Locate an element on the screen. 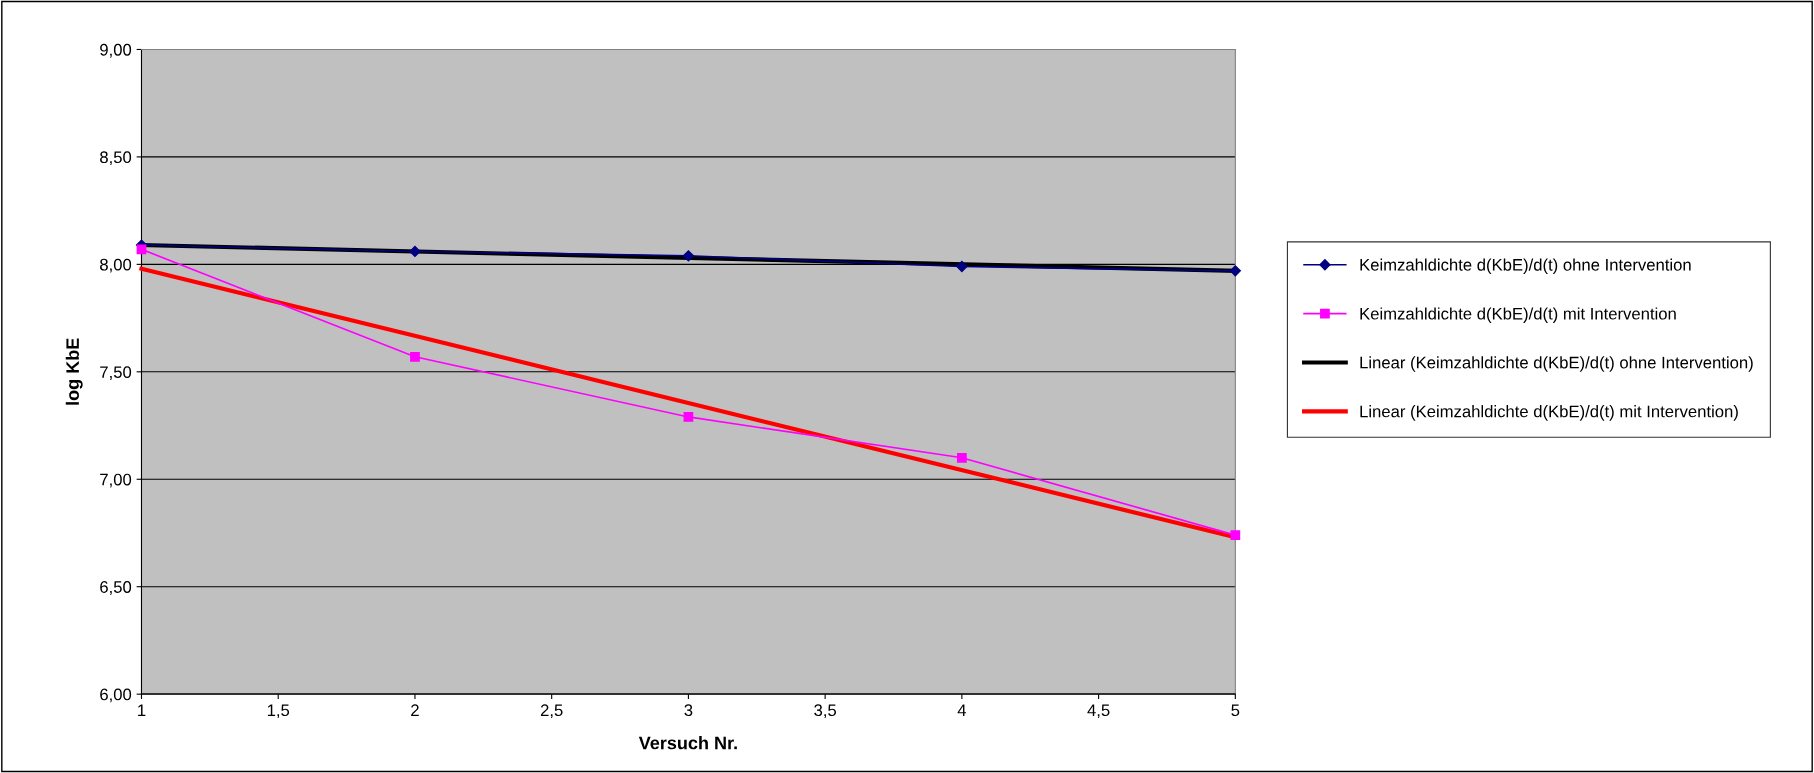 Image resolution: width=1814 pixels, height=773 pixels. legend-label: Linear (Keimzahldichte d(KbE)/d(t) ohne Intervention) is located at coordinates (1556, 364).